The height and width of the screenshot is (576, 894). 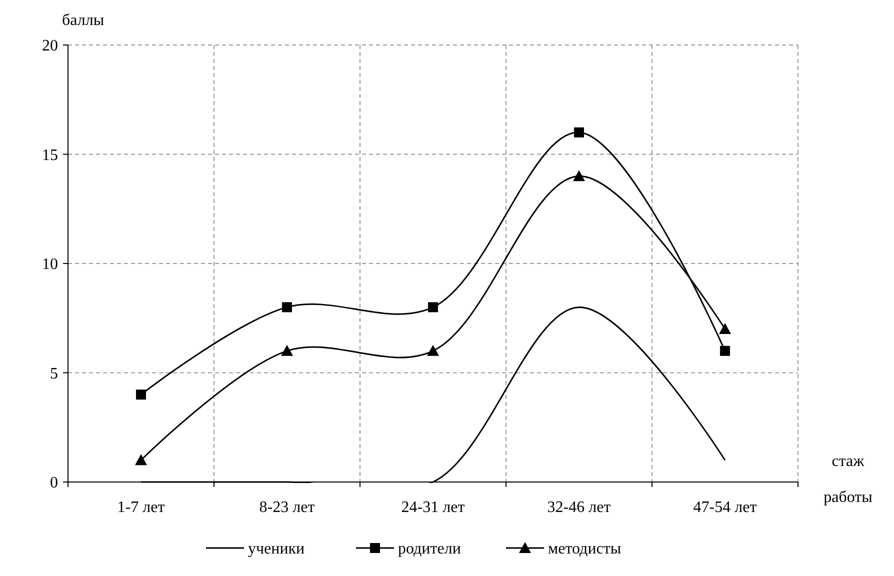 What do you see at coordinates (54, 373) in the screenshot?
I see `y-tick-label: 5` at bounding box center [54, 373].